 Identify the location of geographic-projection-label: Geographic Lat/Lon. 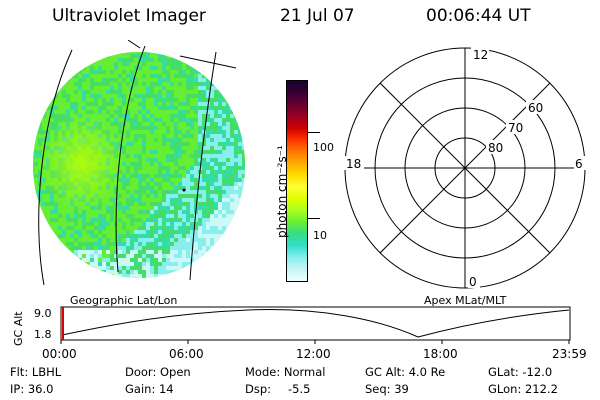
(124, 300).